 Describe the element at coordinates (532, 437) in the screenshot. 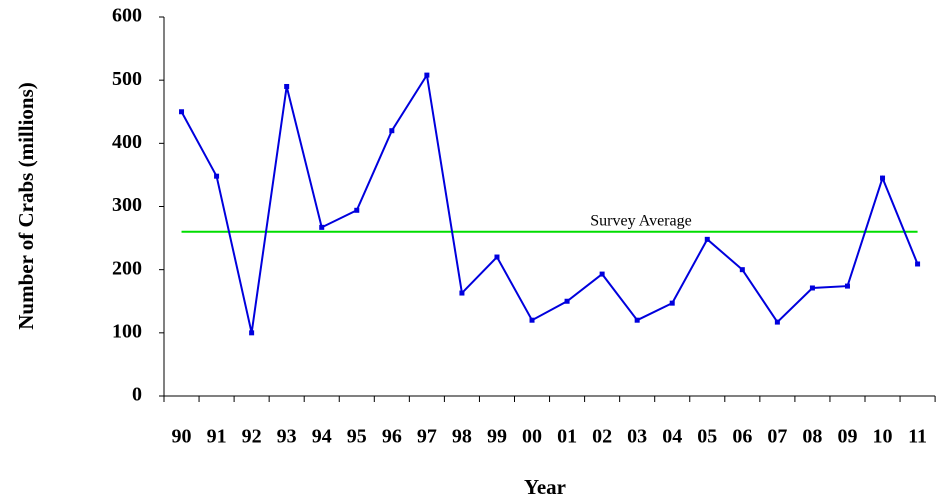

I see `x-tick-label: 00` at that location.